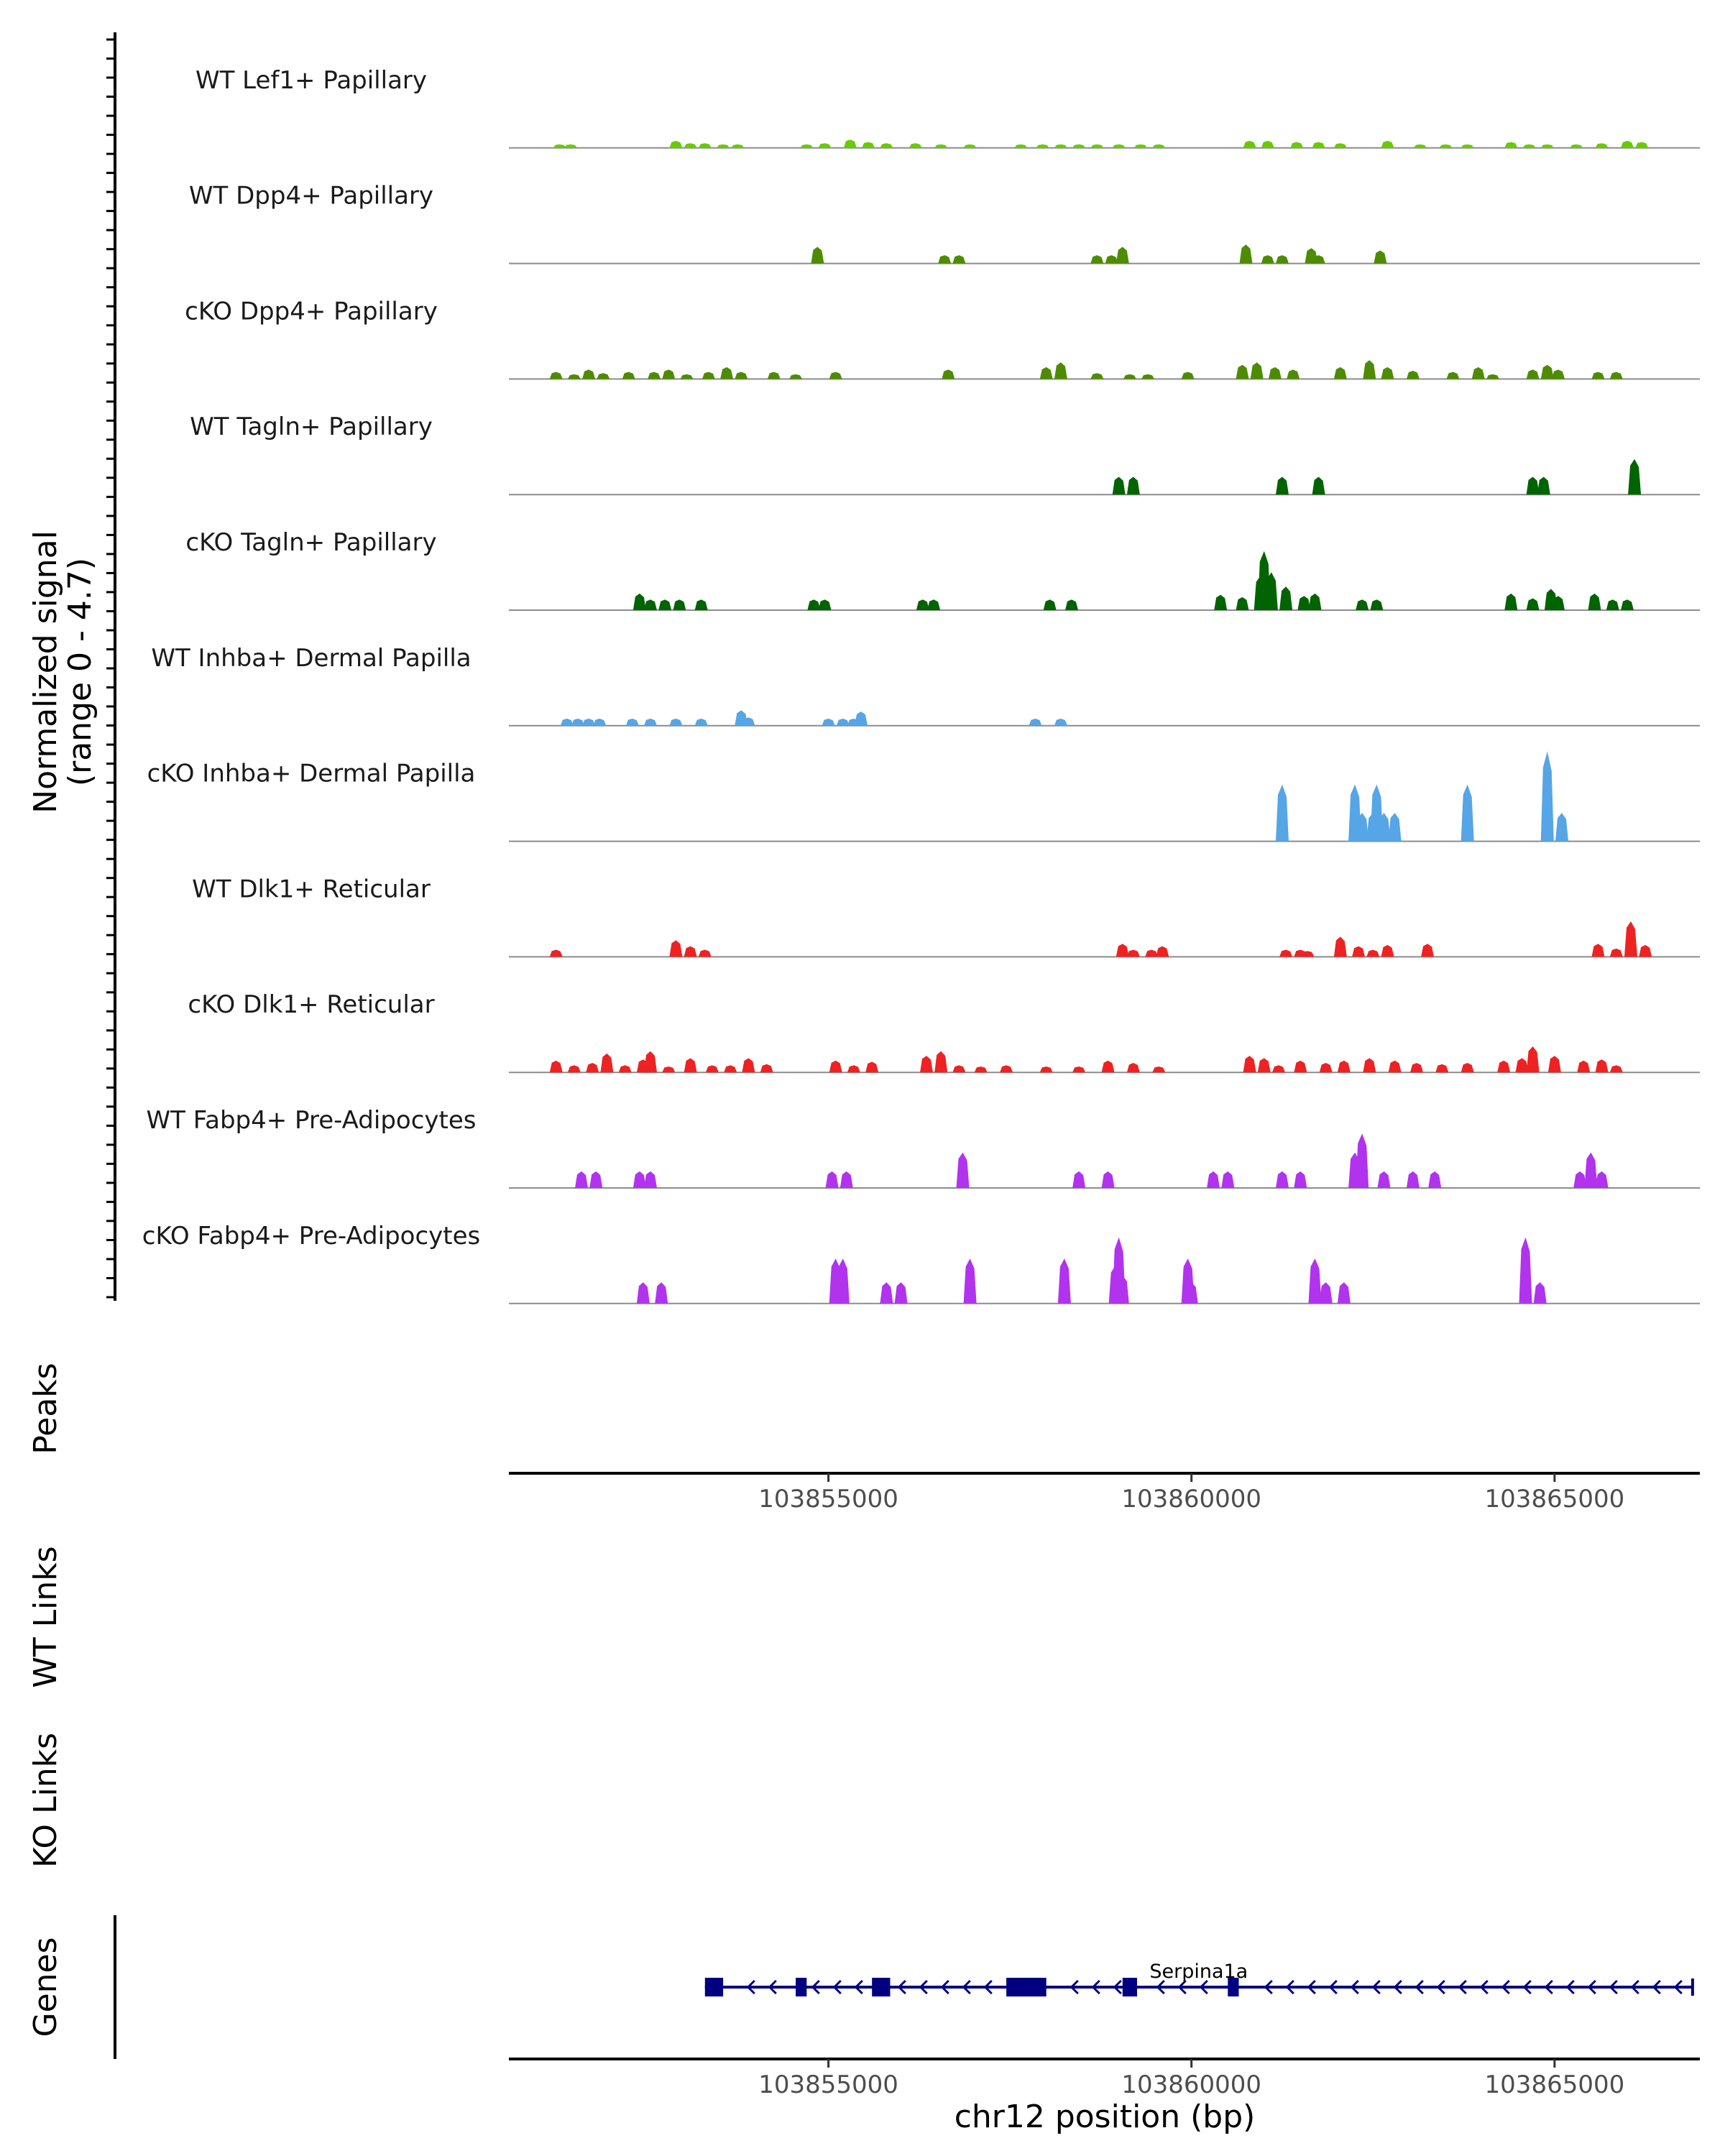 Image resolution: width=1725 pixels, height=2156 pixels. I want to click on track-10: cKO Fabp4+ Pre-Adipocytes, so click(921, 1263).